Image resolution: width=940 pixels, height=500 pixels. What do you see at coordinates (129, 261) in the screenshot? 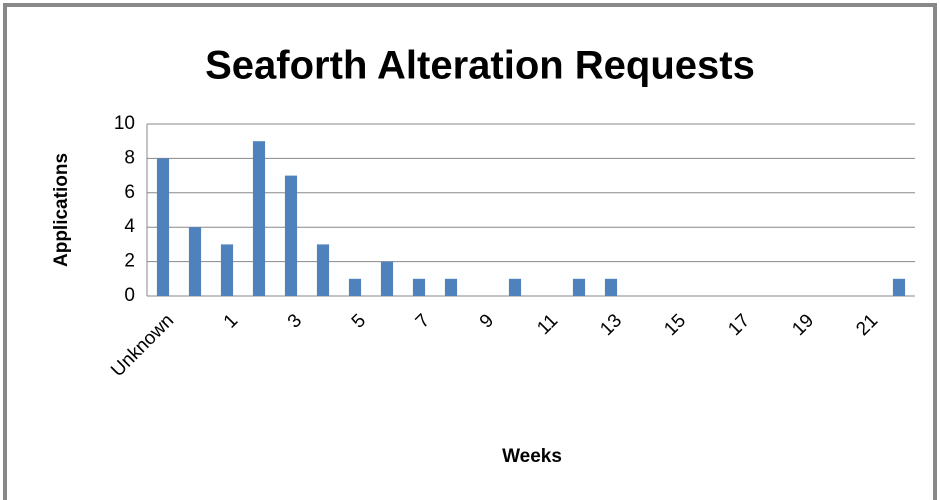
I see `y-tick-label: 2` at bounding box center [129, 261].